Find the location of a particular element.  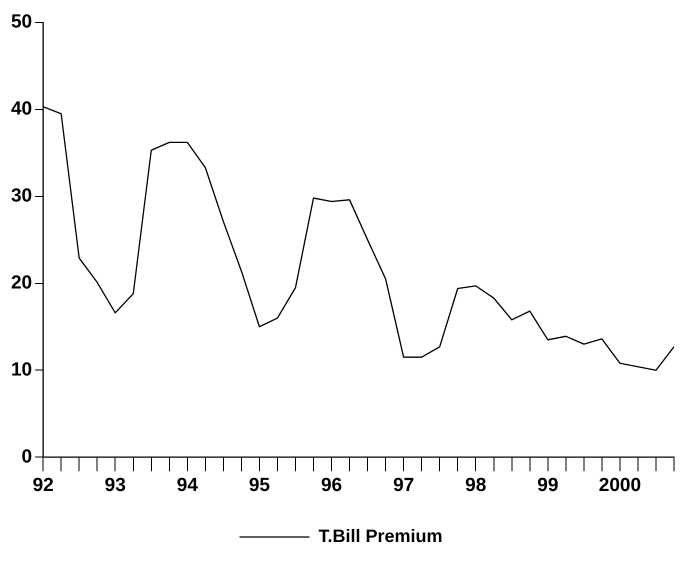

x-tick-label: 96 is located at coordinates (331, 485).